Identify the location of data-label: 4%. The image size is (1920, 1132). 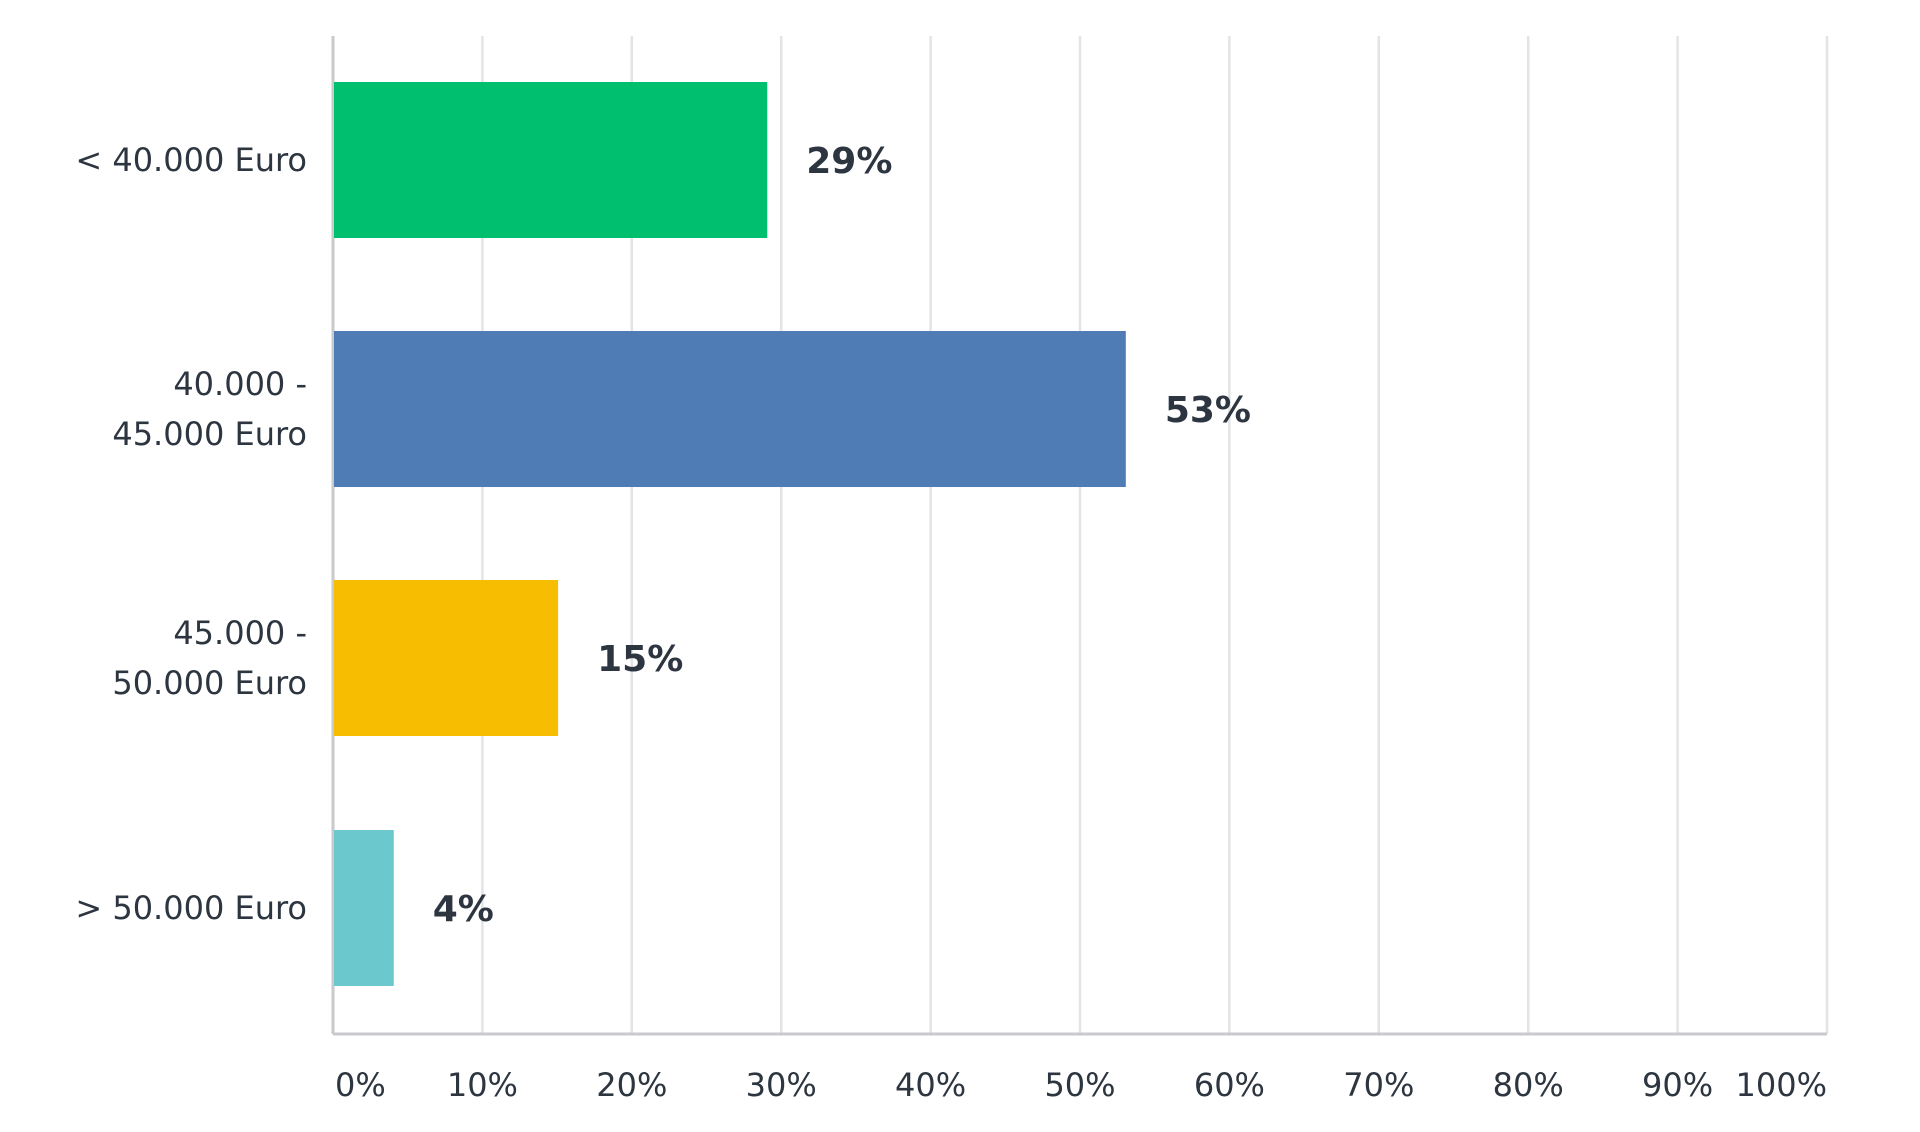
(463, 909).